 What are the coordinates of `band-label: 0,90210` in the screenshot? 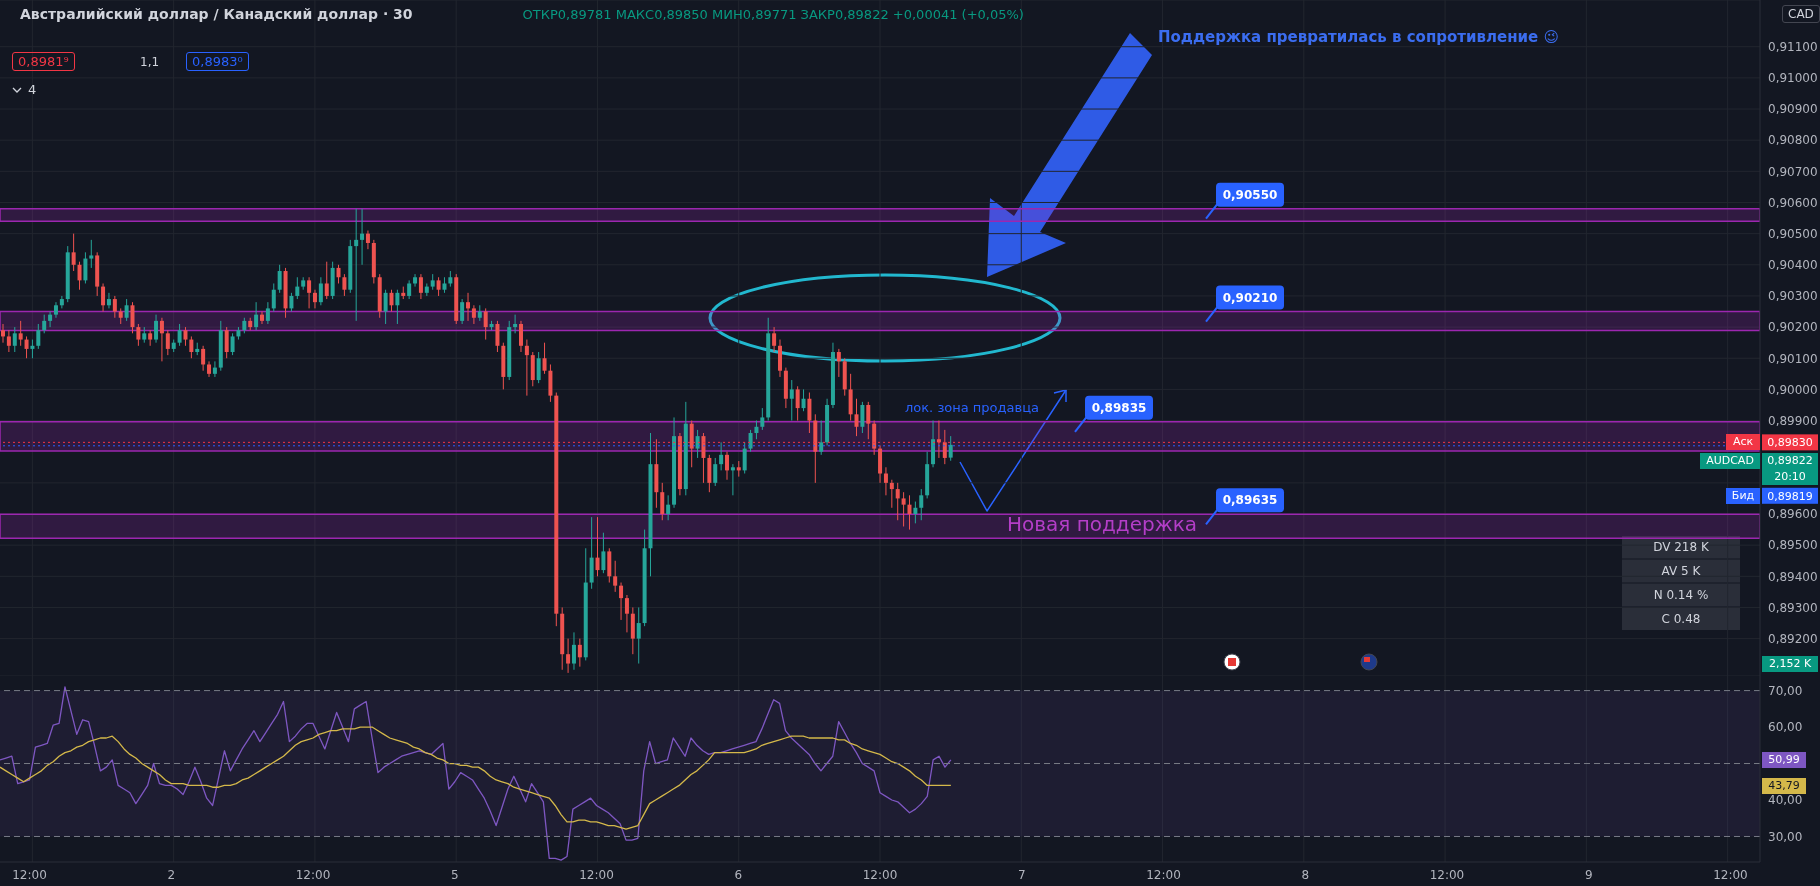 It's located at (1250, 297).